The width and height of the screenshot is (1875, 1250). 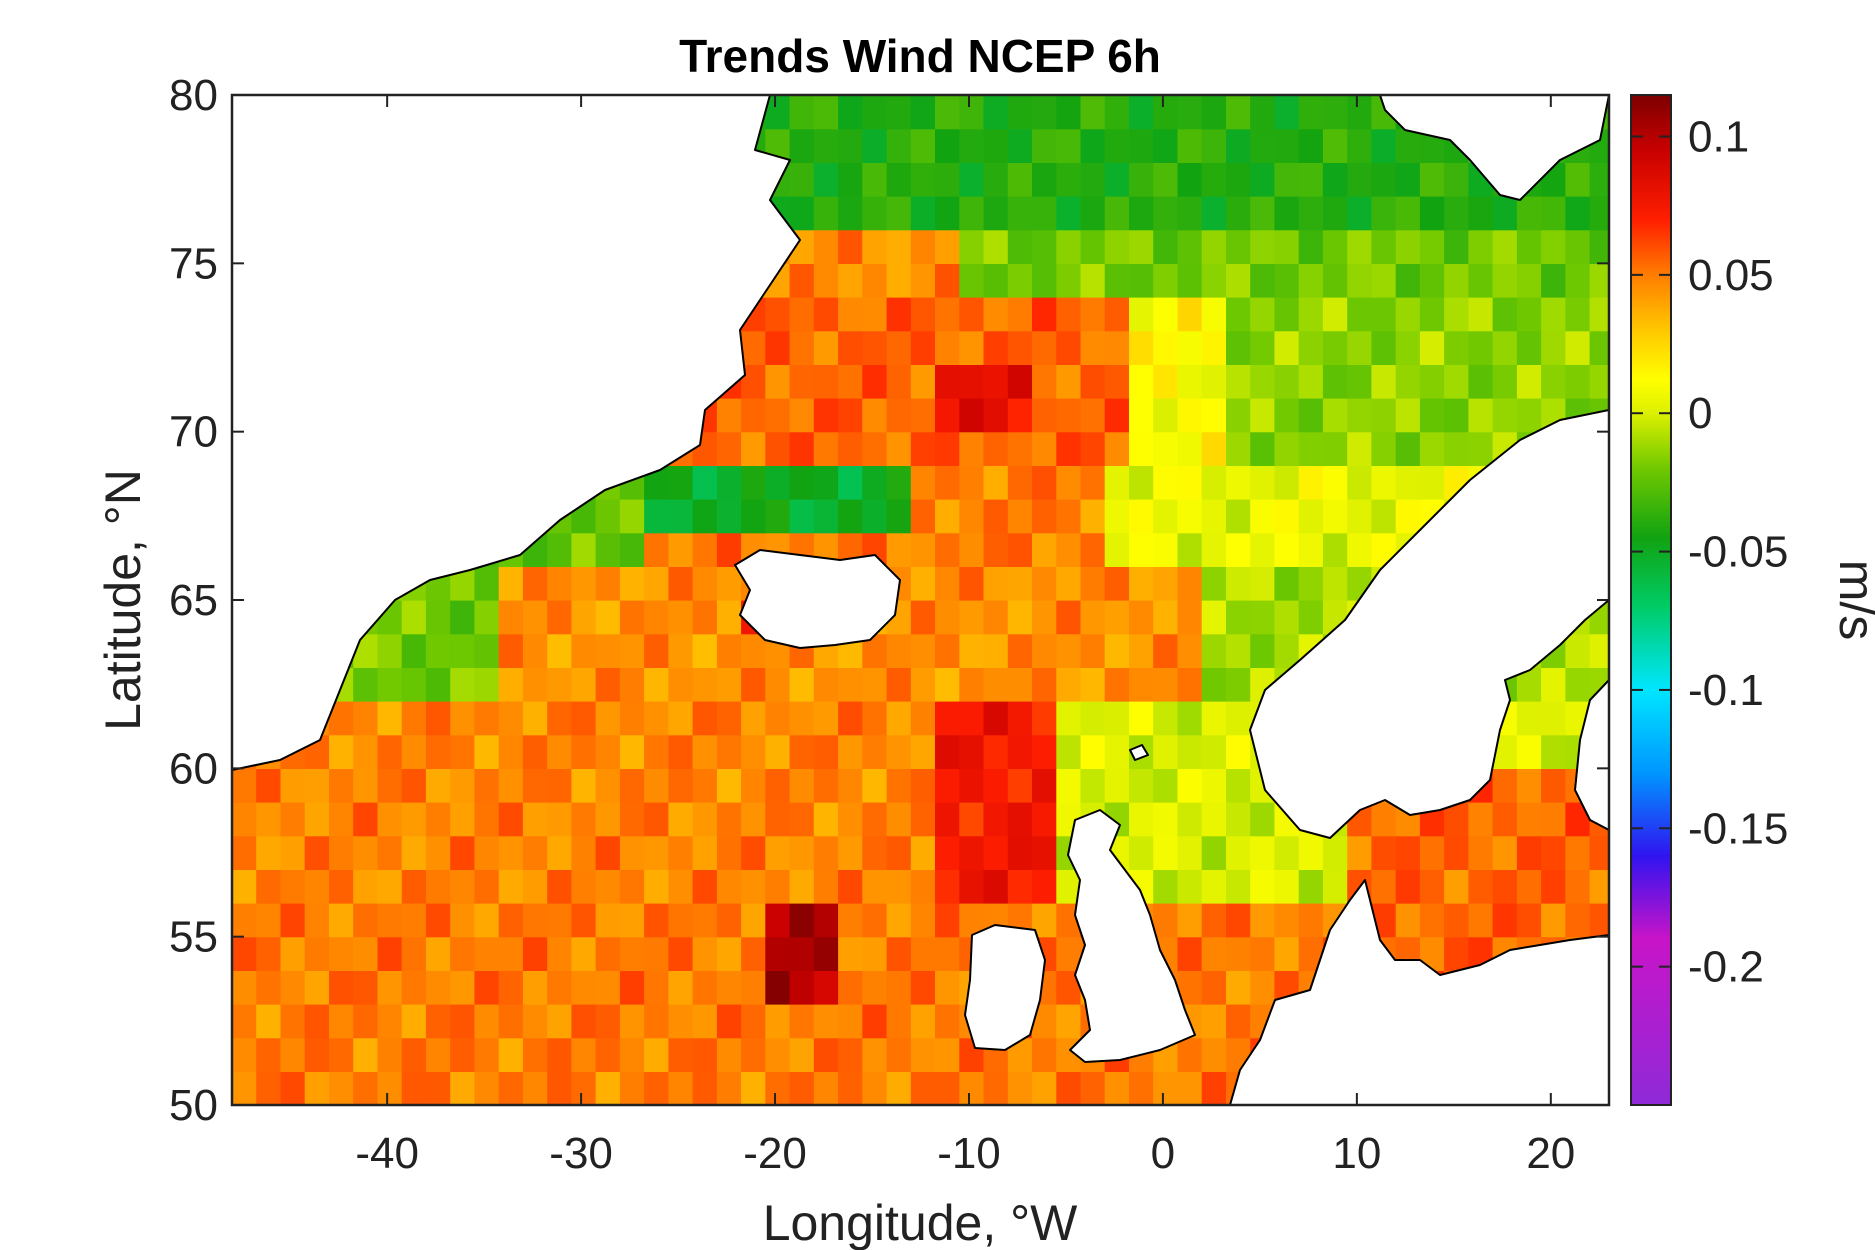 What do you see at coordinates (123, 600) in the screenshot?
I see `y-axis-label: Latitude, °N` at bounding box center [123, 600].